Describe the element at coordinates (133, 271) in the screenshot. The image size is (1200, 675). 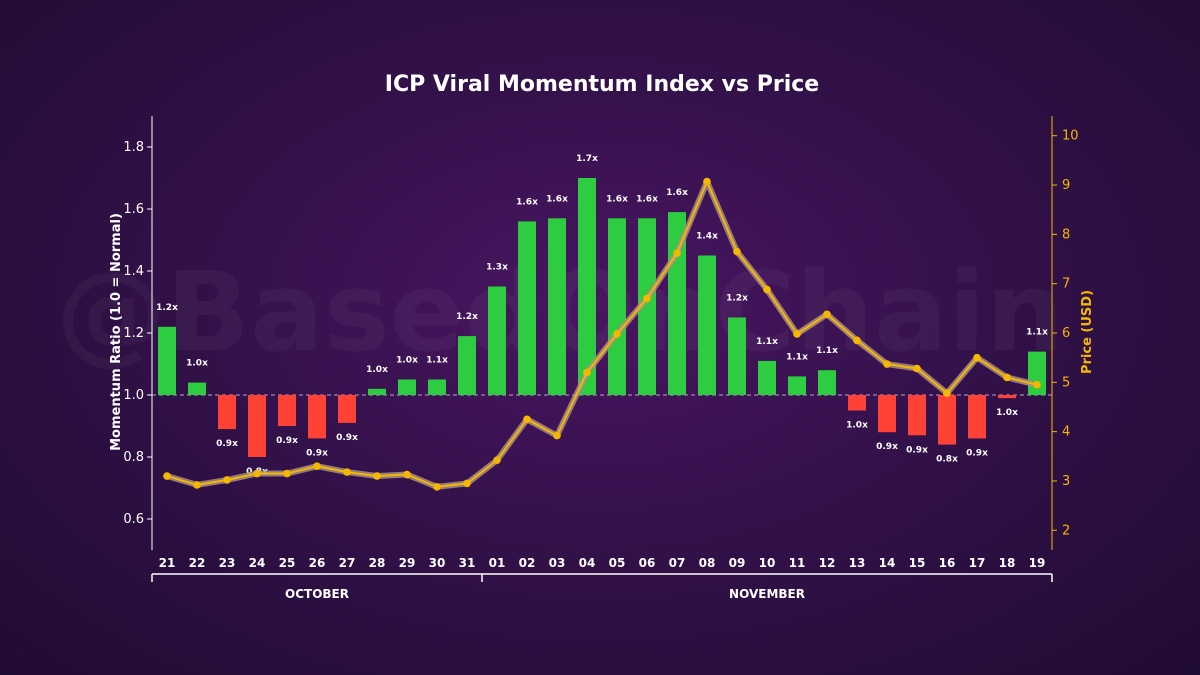
I see `y-left-tick-label: 1.4` at that location.